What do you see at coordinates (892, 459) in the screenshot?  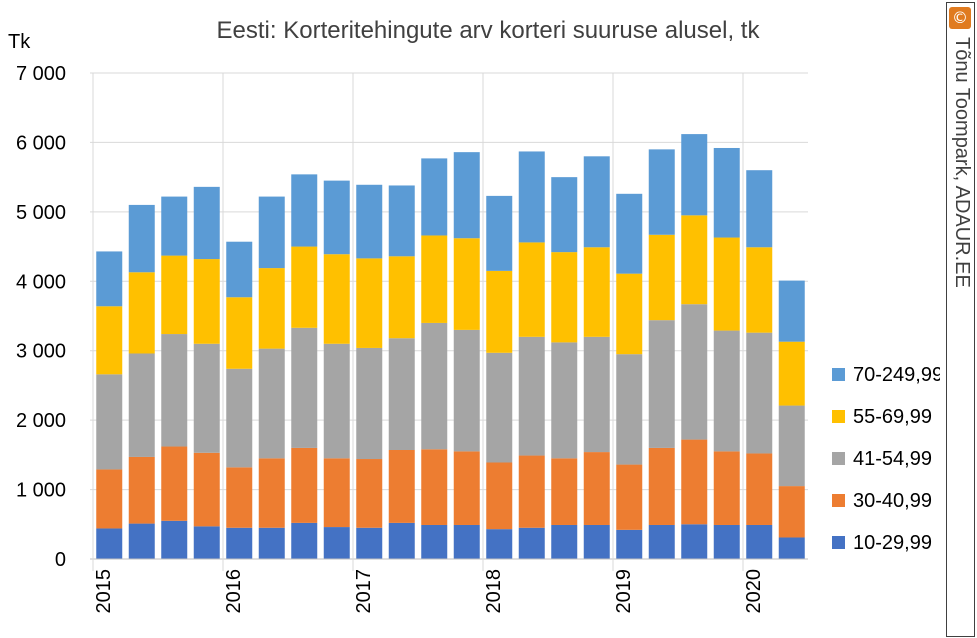 I see `legend-label: 41-54,99` at bounding box center [892, 459].